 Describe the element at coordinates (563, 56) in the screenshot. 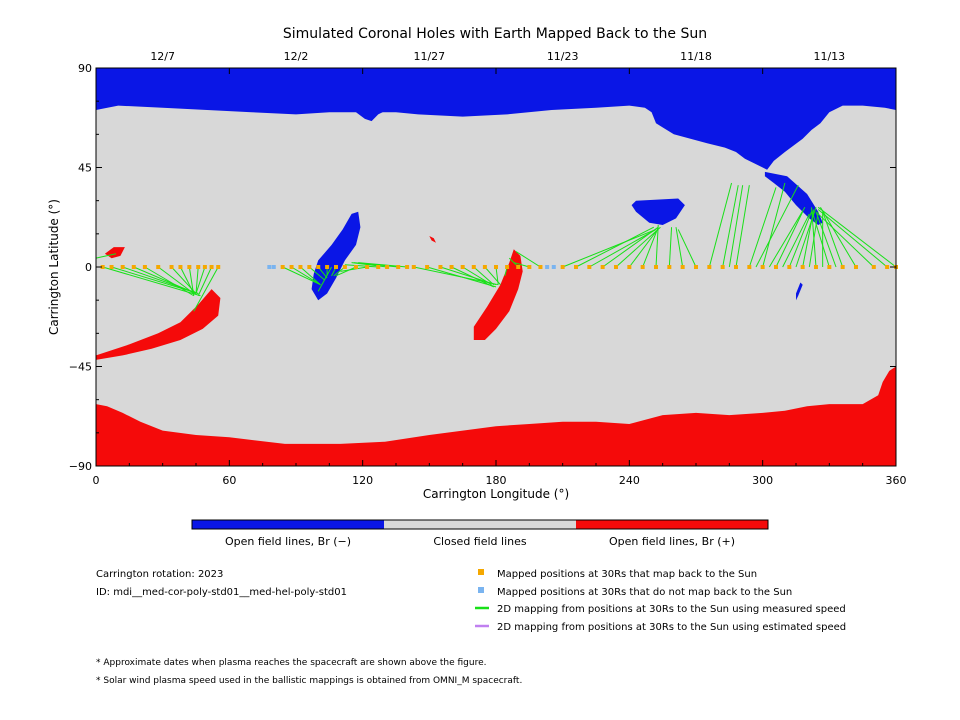

I see `top-date-label-3: 11/23` at that location.